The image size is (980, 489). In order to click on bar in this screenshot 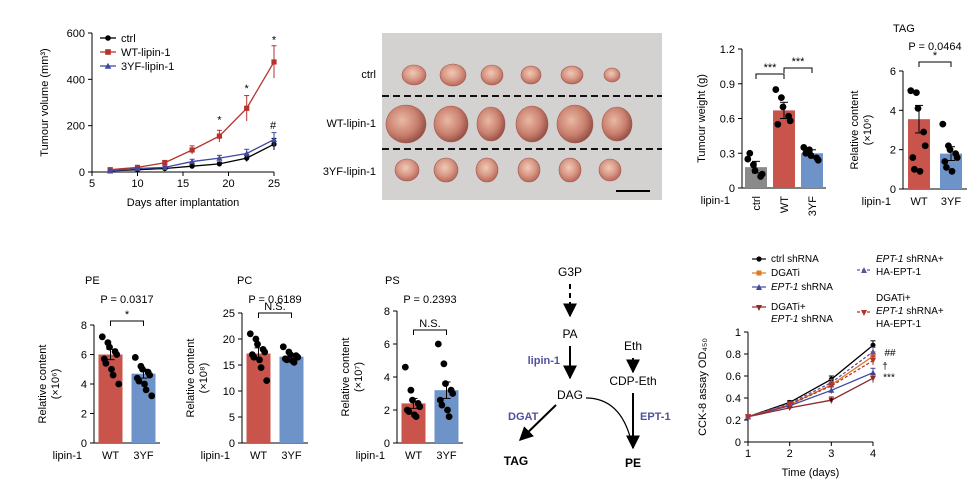, I will do `click(291, 399)`.